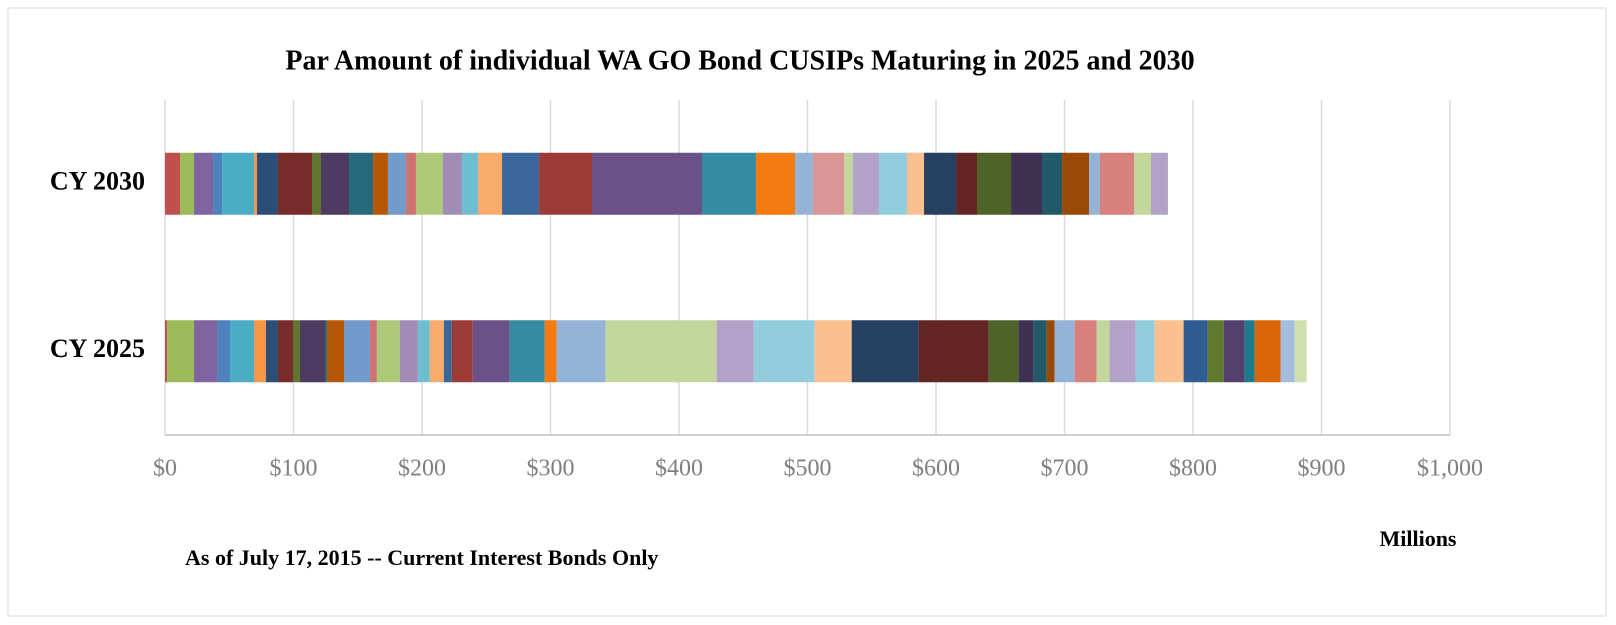  What do you see at coordinates (936, 469) in the screenshot?
I see `x-tick-label: $600` at bounding box center [936, 469].